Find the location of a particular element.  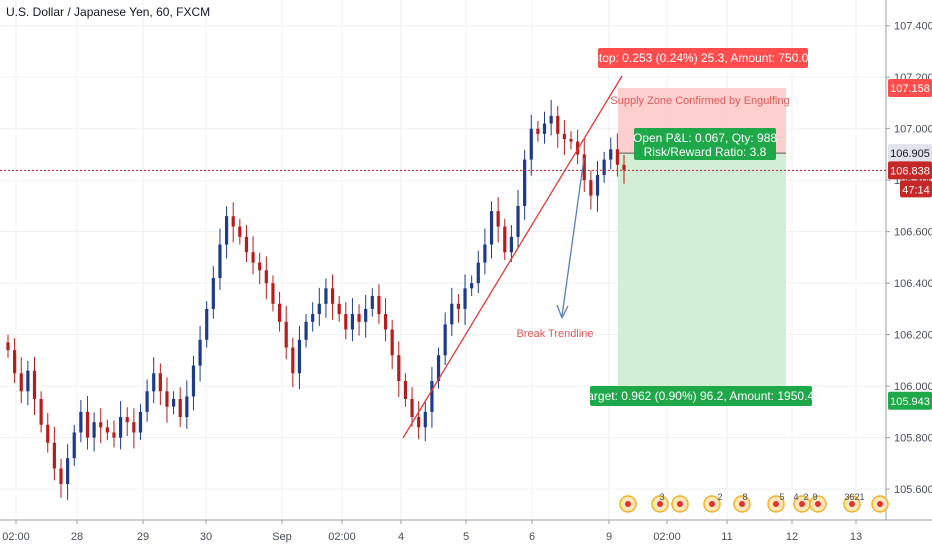

event-count: 4 is located at coordinates (795, 497).